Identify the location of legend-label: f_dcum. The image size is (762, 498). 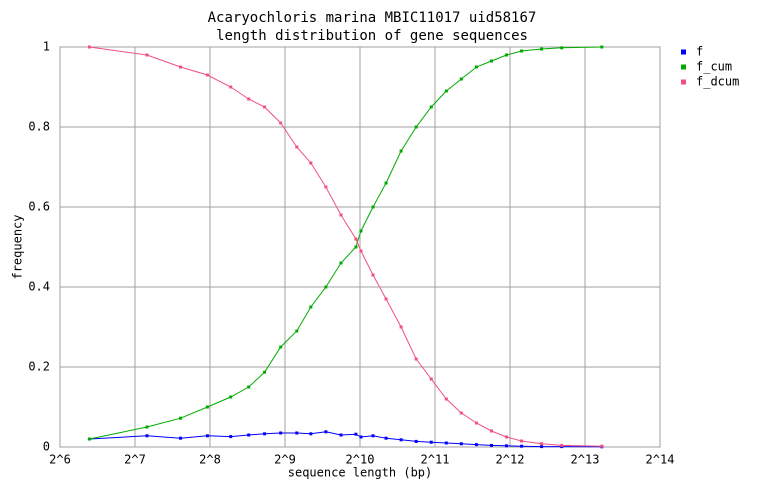
(717, 82).